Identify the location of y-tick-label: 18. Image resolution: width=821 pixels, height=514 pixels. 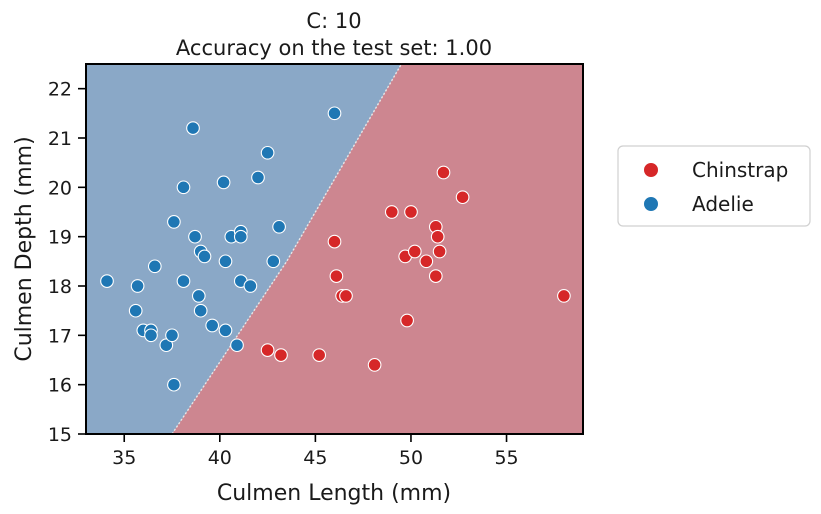
(60, 287).